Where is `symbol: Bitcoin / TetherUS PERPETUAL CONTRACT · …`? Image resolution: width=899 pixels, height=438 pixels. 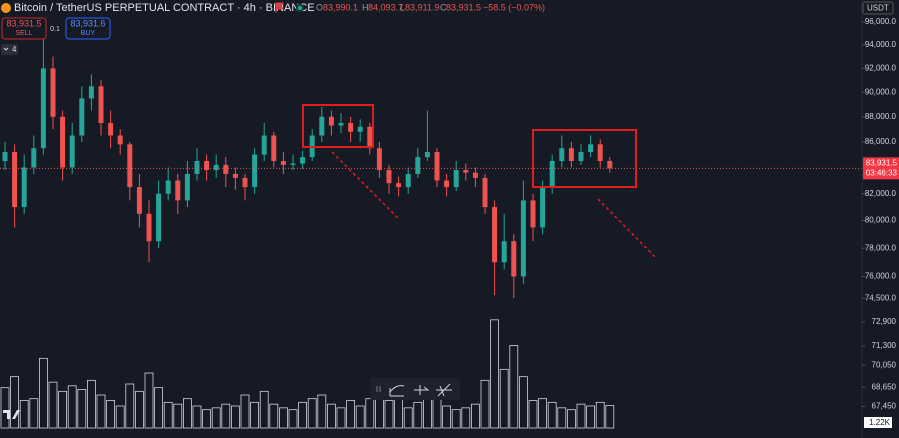 symbol: Bitcoin / TetherUS PERPETUAL CONTRACT · … is located at coordinates (164, 8).